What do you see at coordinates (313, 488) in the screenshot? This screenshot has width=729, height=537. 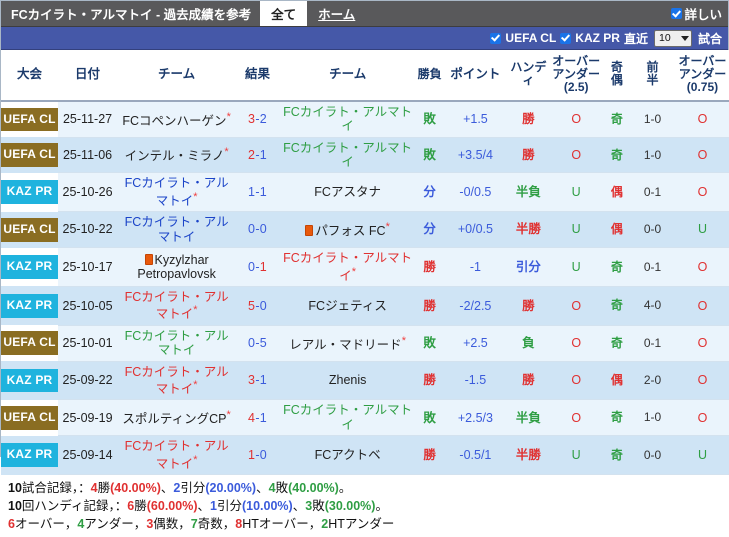 I see `summary-segment: (40.00%)` at bounding box center [313, 488].